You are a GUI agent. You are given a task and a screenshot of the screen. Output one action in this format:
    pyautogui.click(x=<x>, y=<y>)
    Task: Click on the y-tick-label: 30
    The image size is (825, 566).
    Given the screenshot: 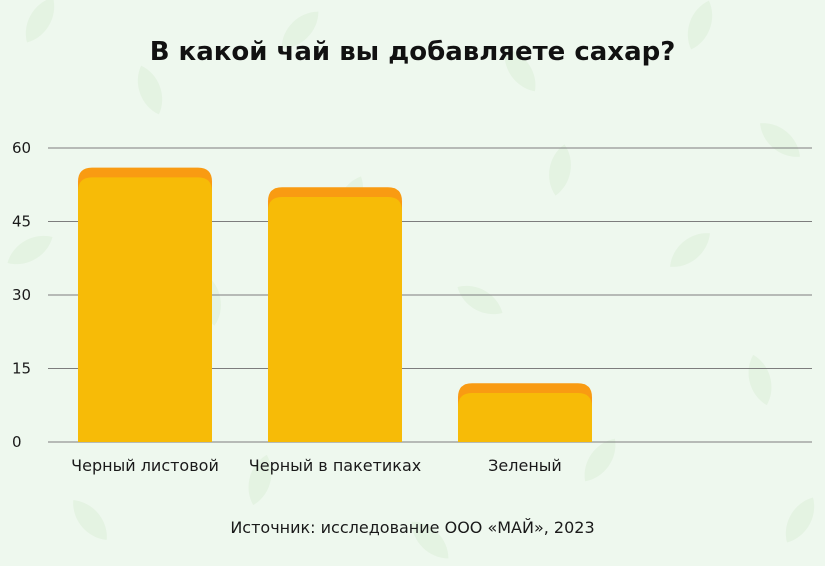 What is the action you would take?
    pyautogui.click(x=21, y=295)
    